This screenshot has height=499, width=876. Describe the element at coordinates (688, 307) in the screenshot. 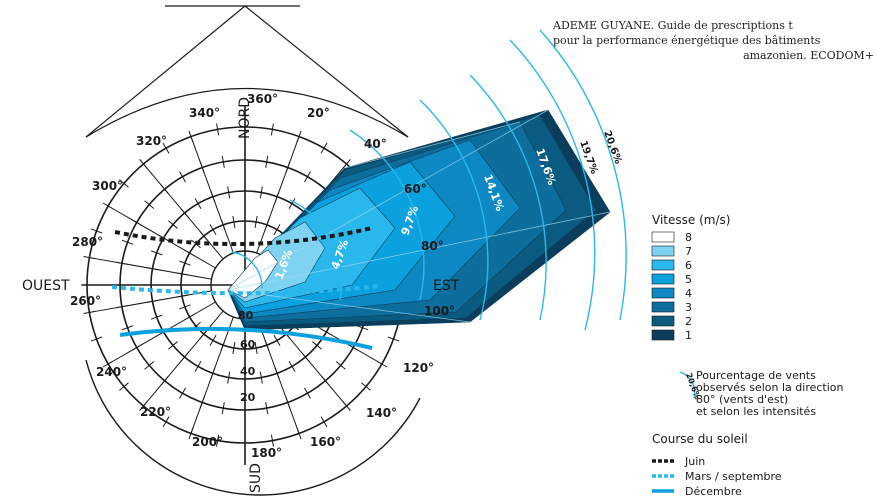

I see `legend-speed-label: 3` at that location.